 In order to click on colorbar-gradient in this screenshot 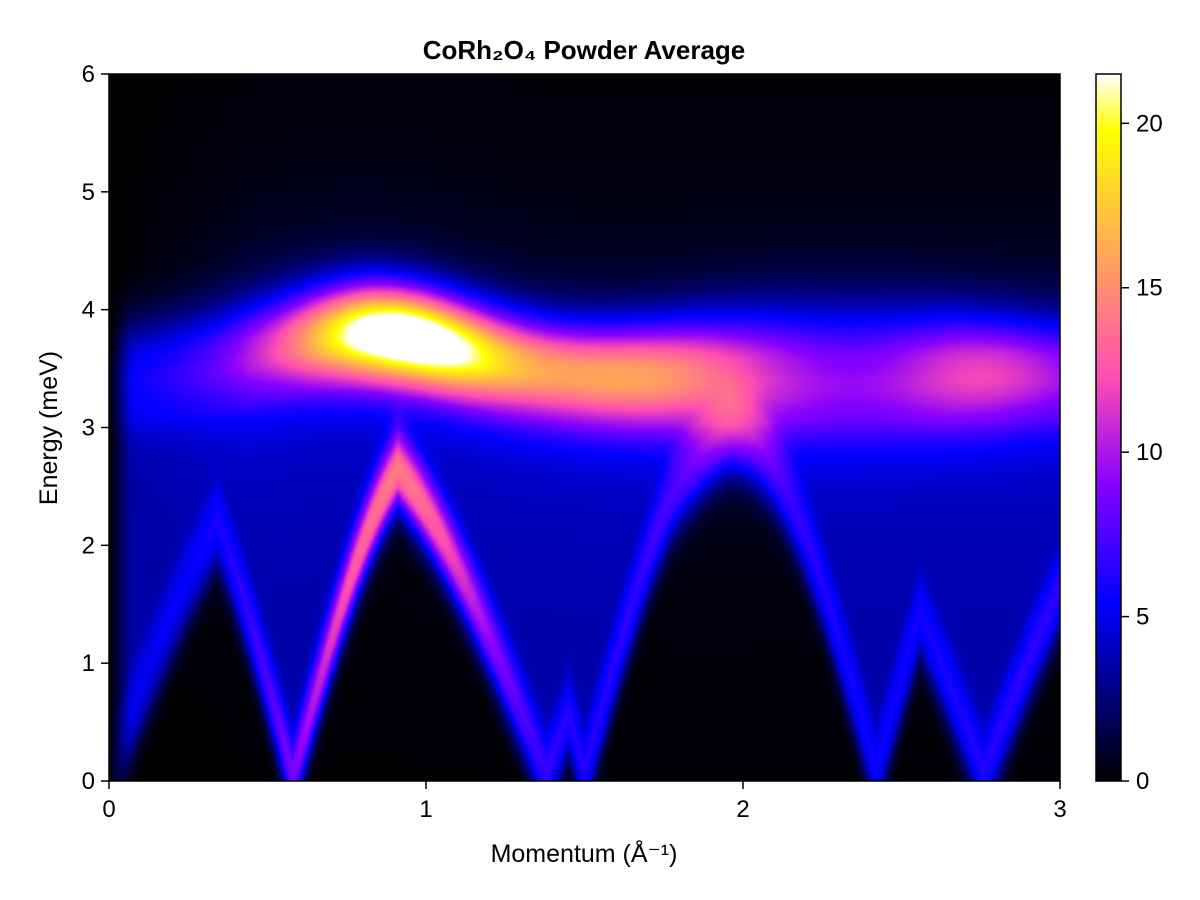, I will do `click(1108, 427)`.